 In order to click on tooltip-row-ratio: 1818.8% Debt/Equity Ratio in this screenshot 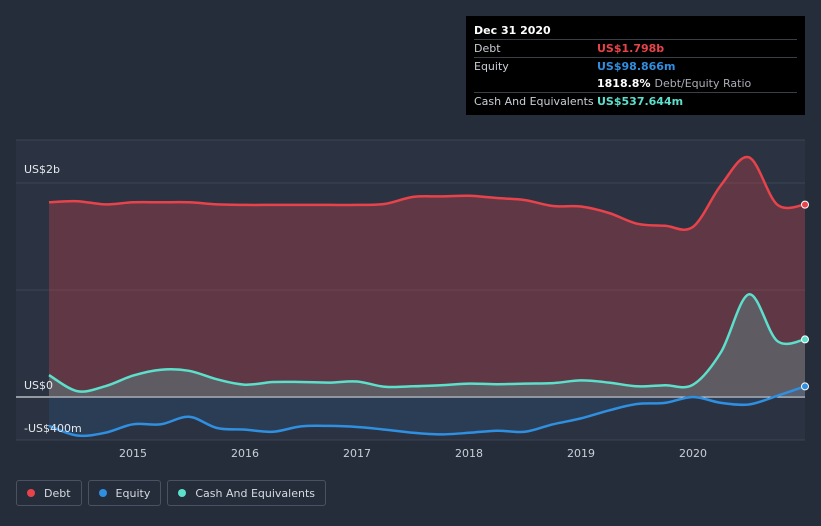, I will do `click(635, 83)`.